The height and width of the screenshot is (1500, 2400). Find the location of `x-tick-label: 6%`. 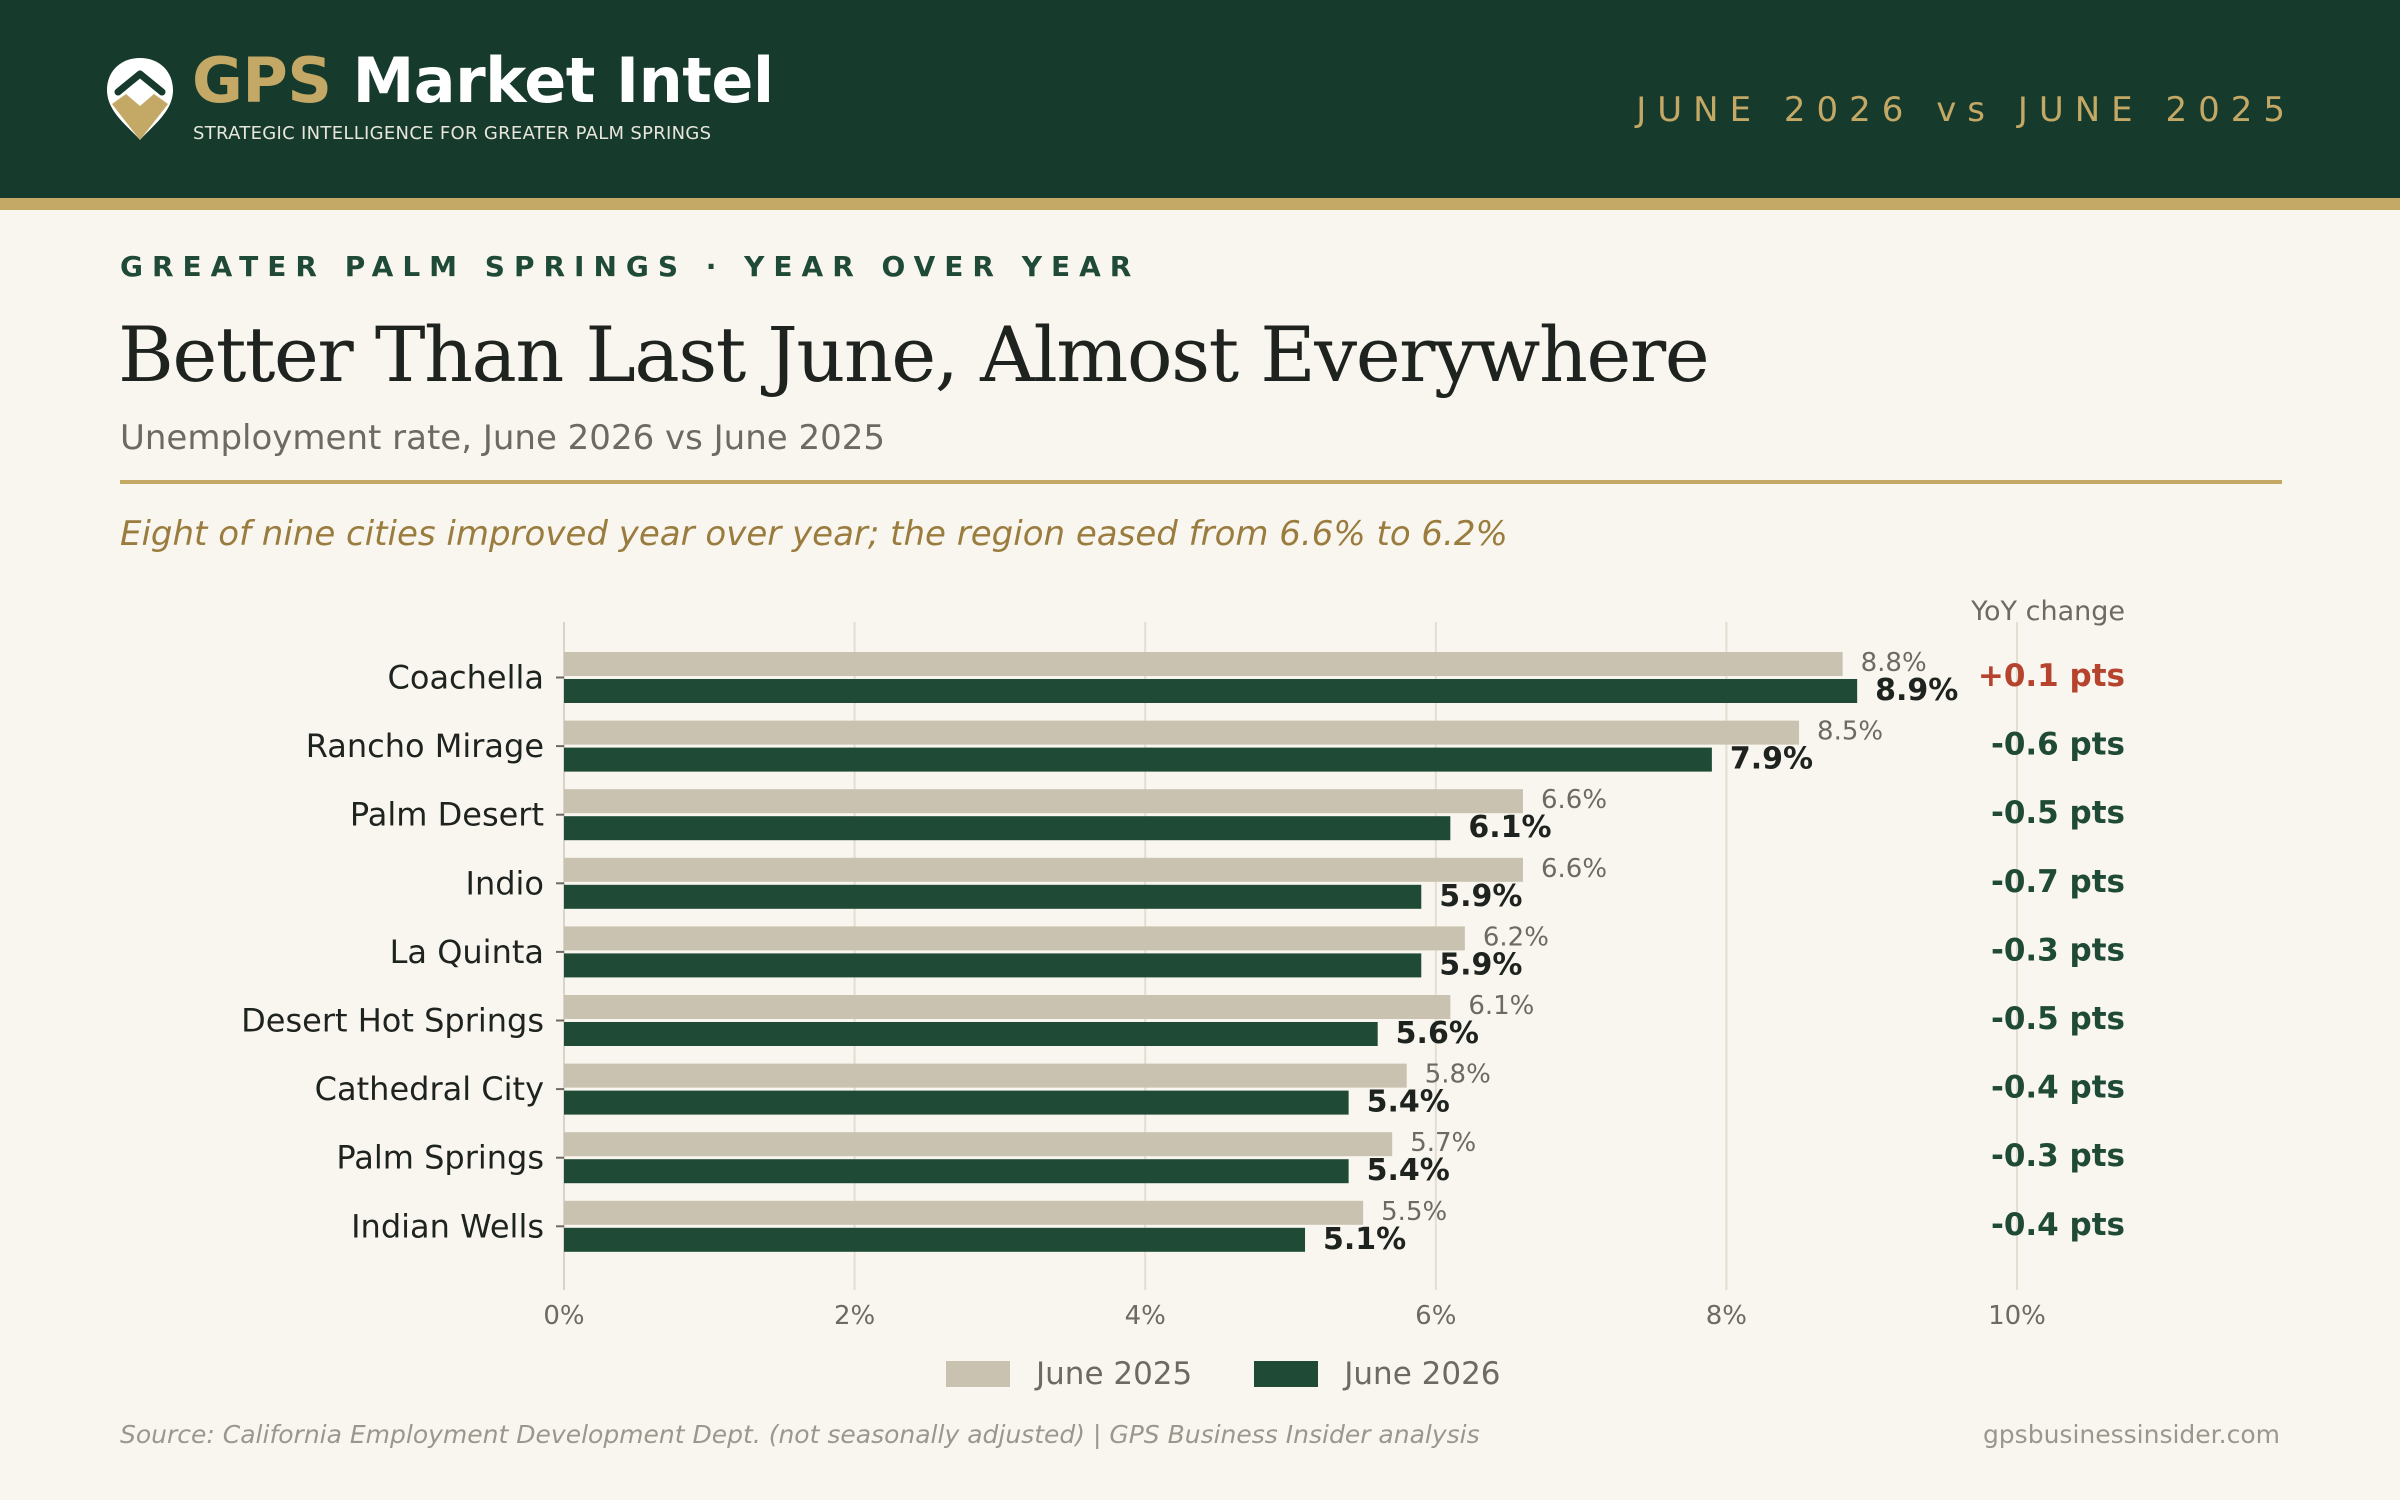

x-tick-label: 6% is located at coordinates (1435, 1316).